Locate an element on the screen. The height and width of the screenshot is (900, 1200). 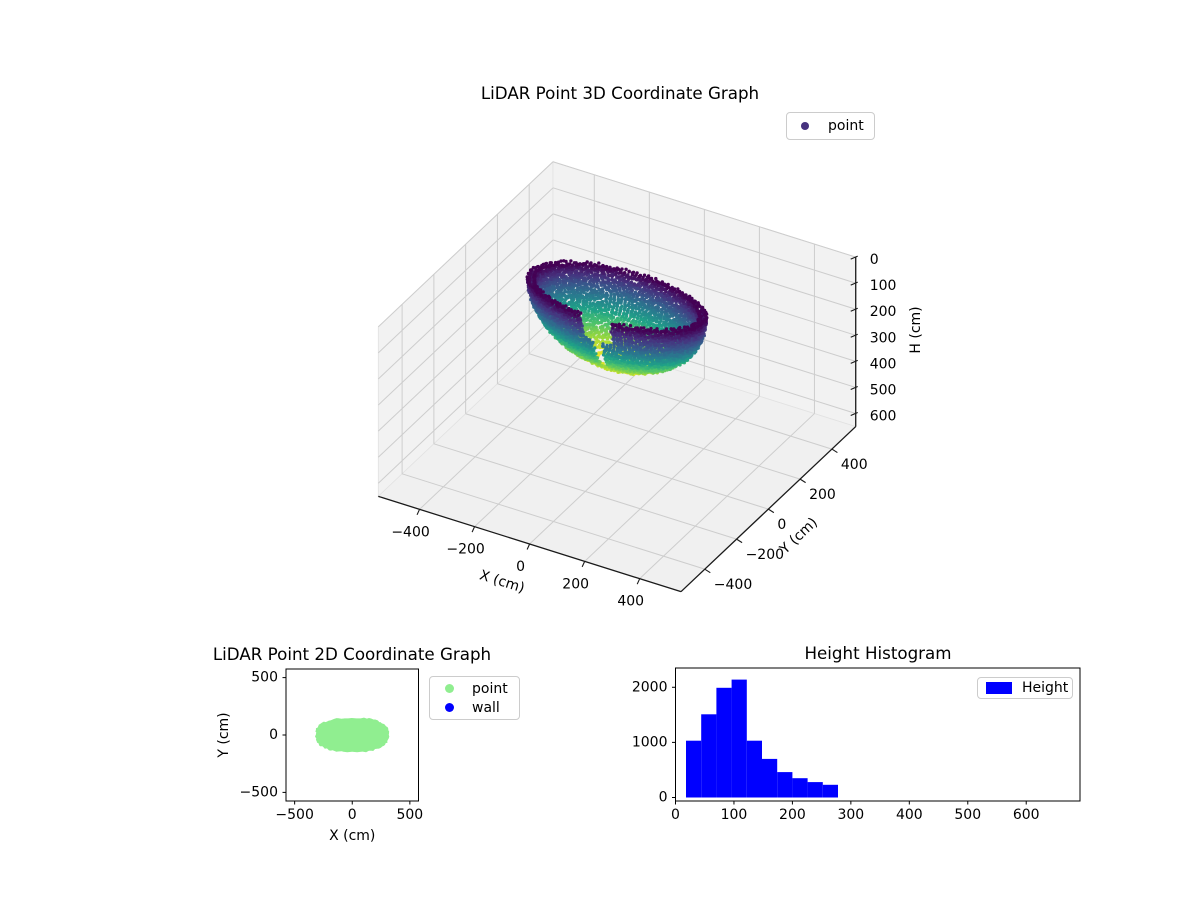
height-swatch-icon is located at coordinates (999, 688).